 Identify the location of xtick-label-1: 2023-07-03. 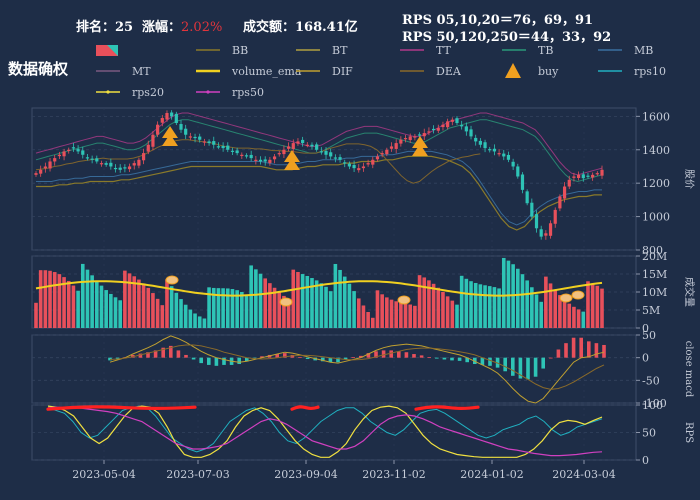
(197, 474).